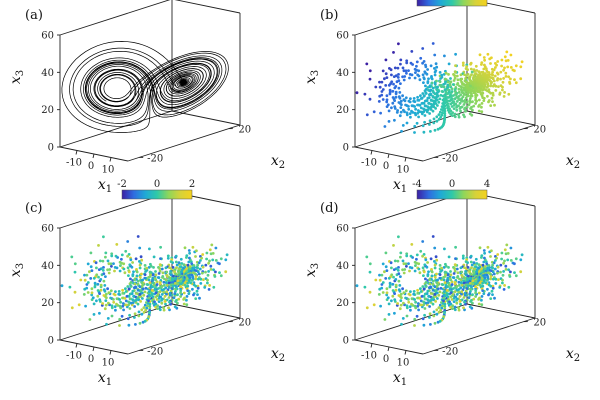 The width and height of the screenshot is (600, 400). Describe the element at coordinates (479, 336) in the screenshot. I see `y-axis-line` at that location.